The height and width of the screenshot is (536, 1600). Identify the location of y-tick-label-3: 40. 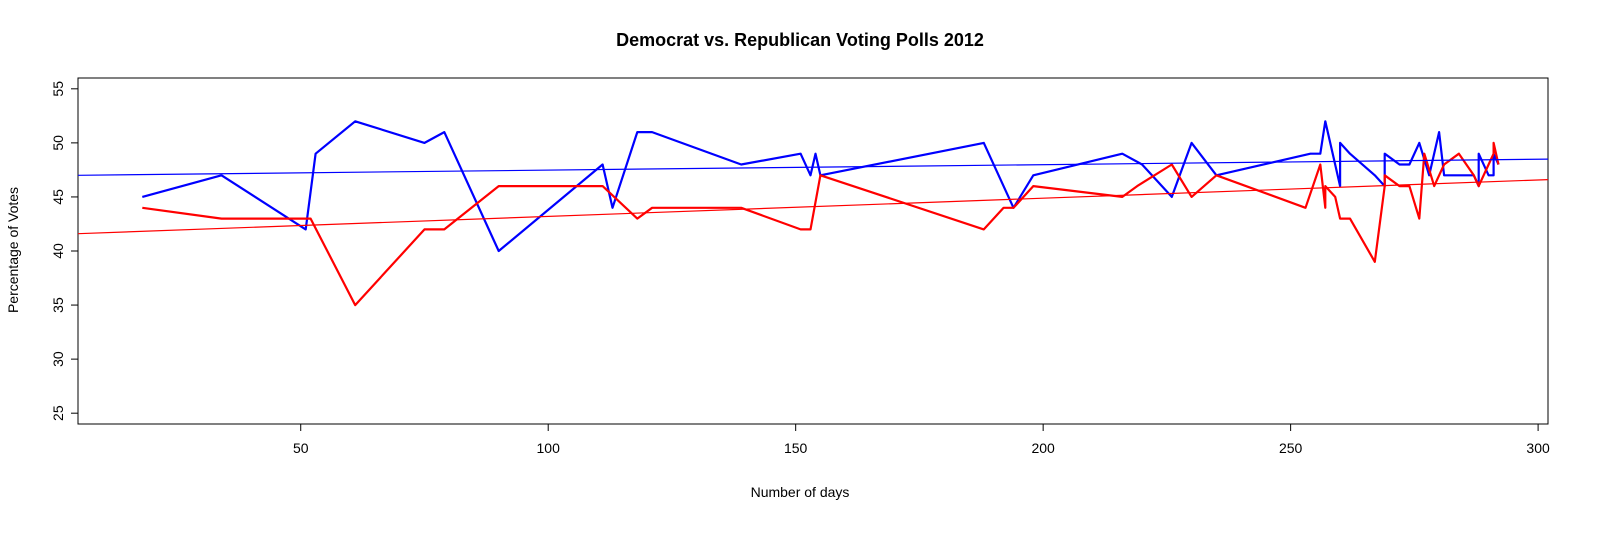
(58, 251).